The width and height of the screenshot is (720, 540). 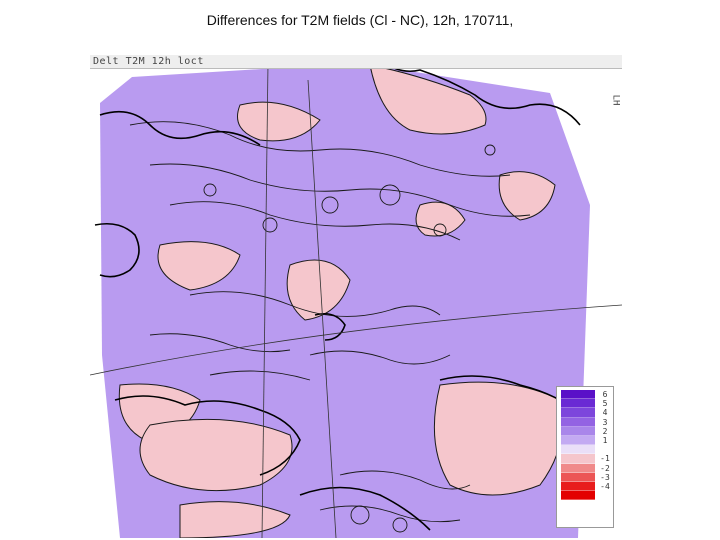 What do you see at coordinates (605, 431) in the screenshot?
I see `legend-label: 2` at bounding box center [605, 431].